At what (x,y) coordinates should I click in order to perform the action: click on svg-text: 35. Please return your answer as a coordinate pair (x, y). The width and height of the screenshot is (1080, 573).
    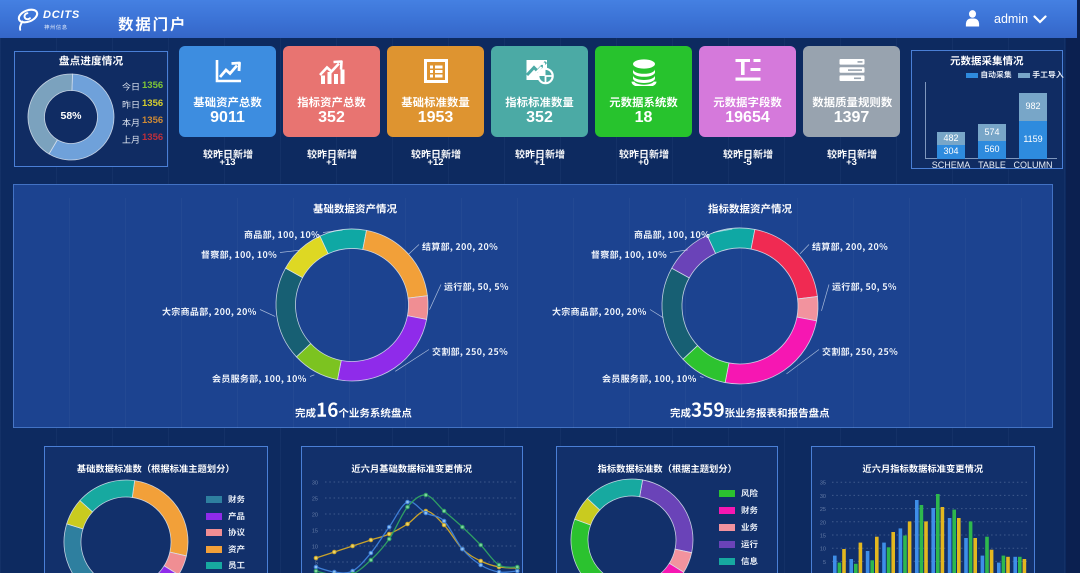
    Looking at the image, I should click on (823, 484).